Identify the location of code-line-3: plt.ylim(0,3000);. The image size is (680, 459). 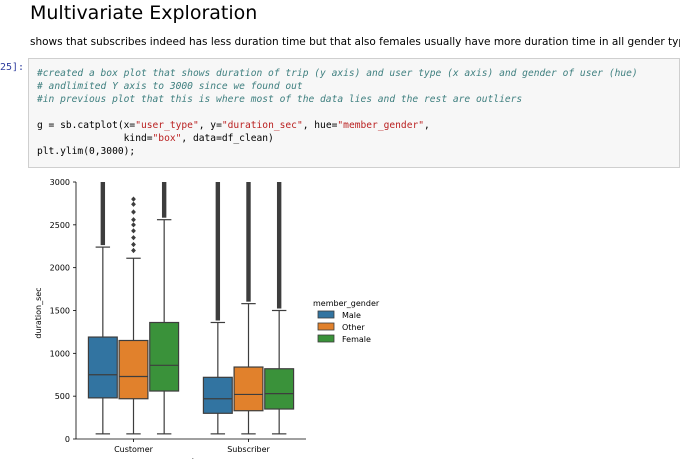
(86, 151).